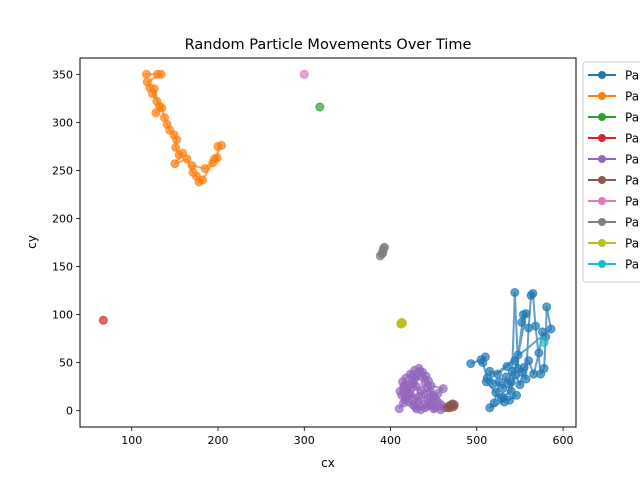  Describe the element at coordinates (611, 172) in the screenshot. I see `legend: Pa Pa Pa Pa Pa Pa Pa Pa Pa Pa` at that location.